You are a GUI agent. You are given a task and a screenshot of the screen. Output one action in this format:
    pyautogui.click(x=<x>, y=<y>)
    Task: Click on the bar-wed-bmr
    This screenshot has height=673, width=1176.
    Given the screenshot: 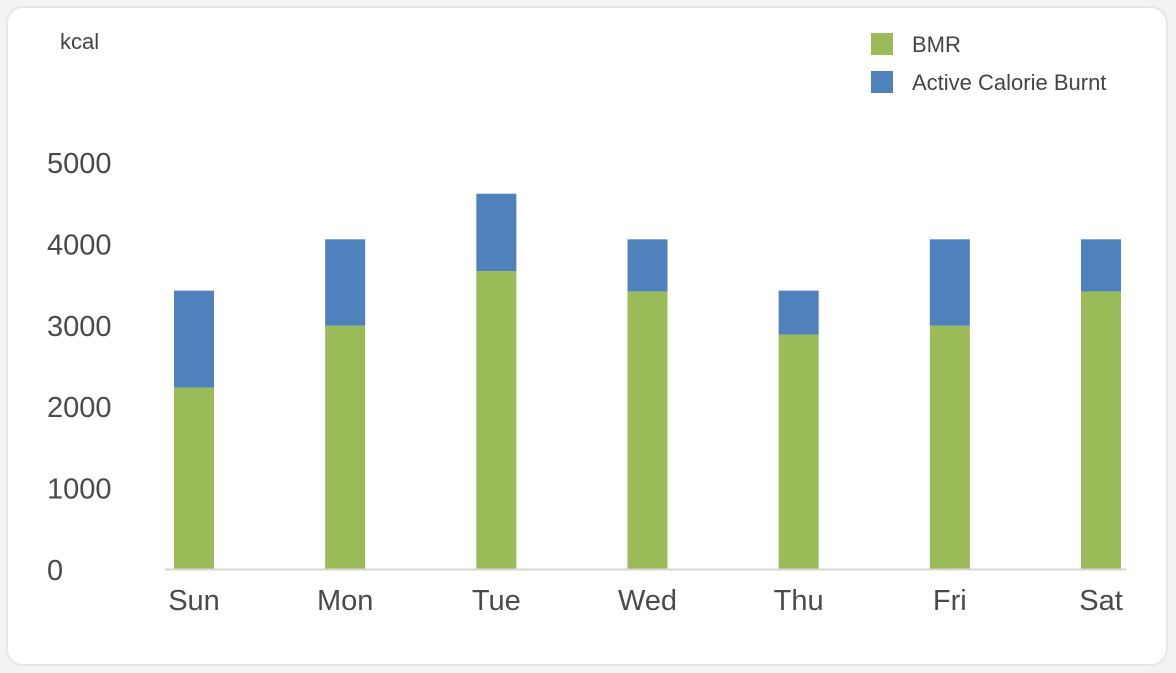 What is the action you would take?
    pyautogui.click(x=647, y=430)
    